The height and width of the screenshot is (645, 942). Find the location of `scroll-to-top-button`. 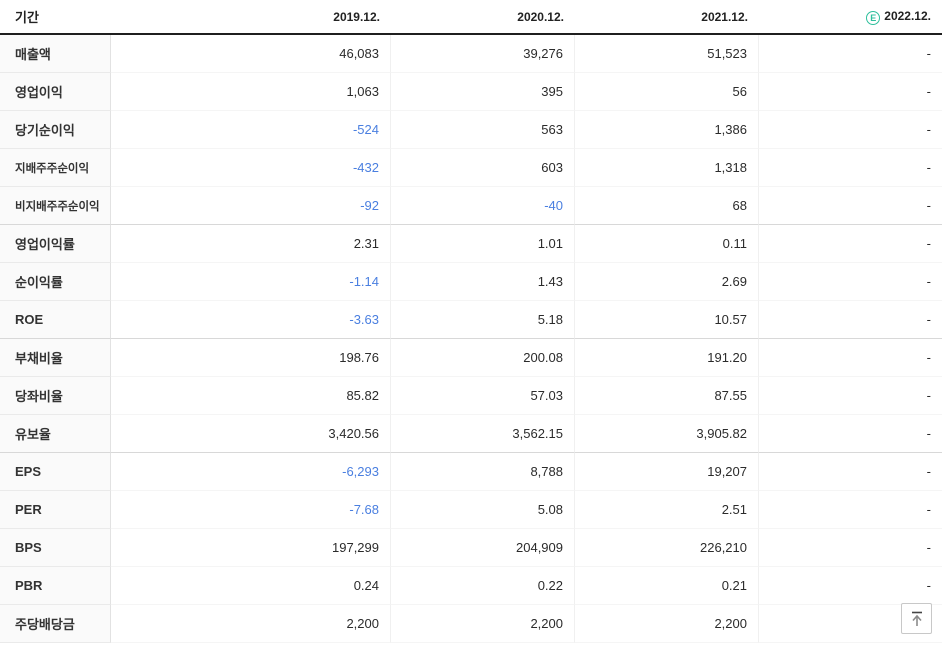

scroll-to-top-button is located at coordinates (916, 618).